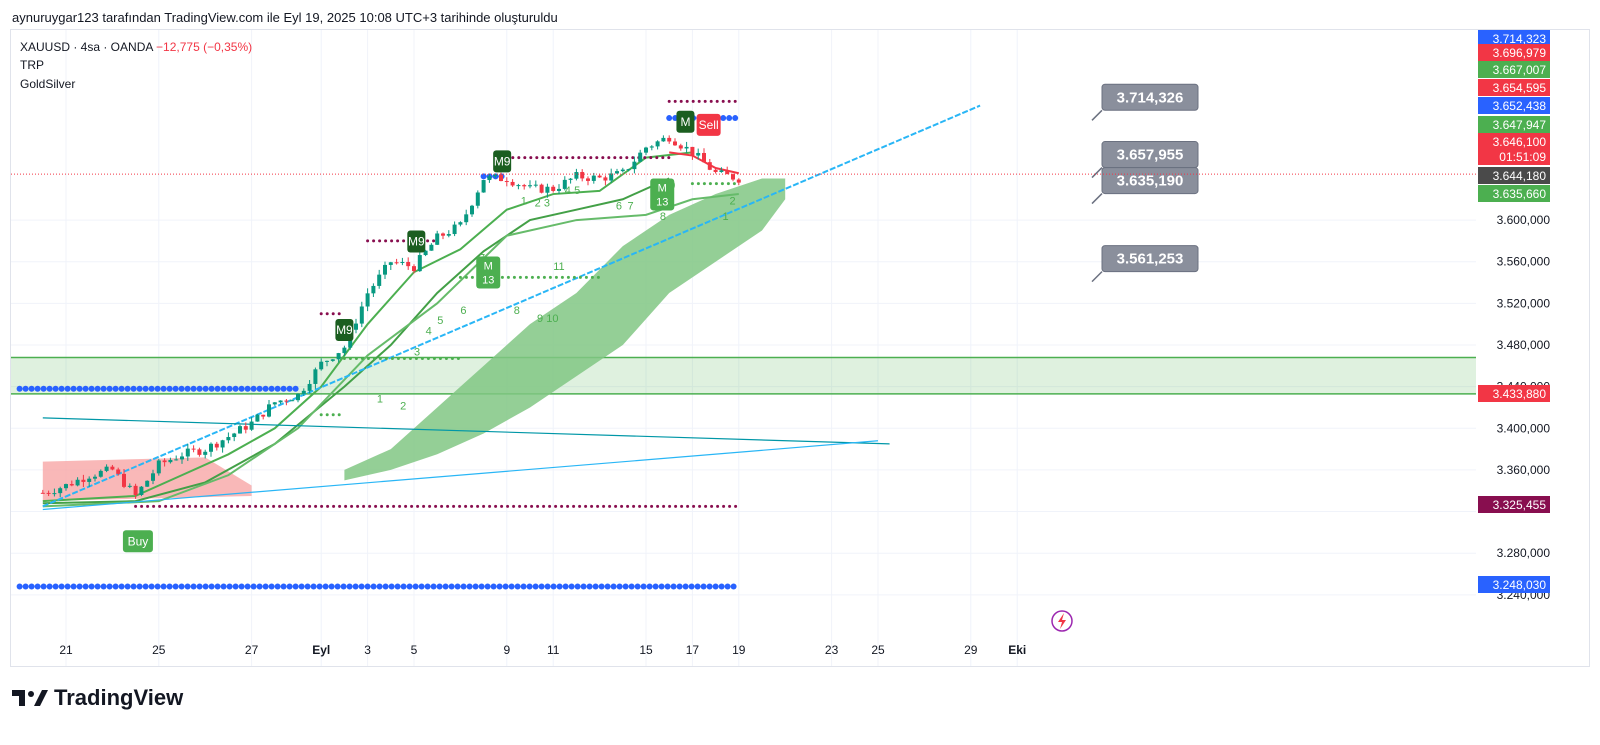  What do you see at coordinates (1150, 97) in the screenshot?
I see `callout-value: 3.714,326` at bounding box center [1150, 97].